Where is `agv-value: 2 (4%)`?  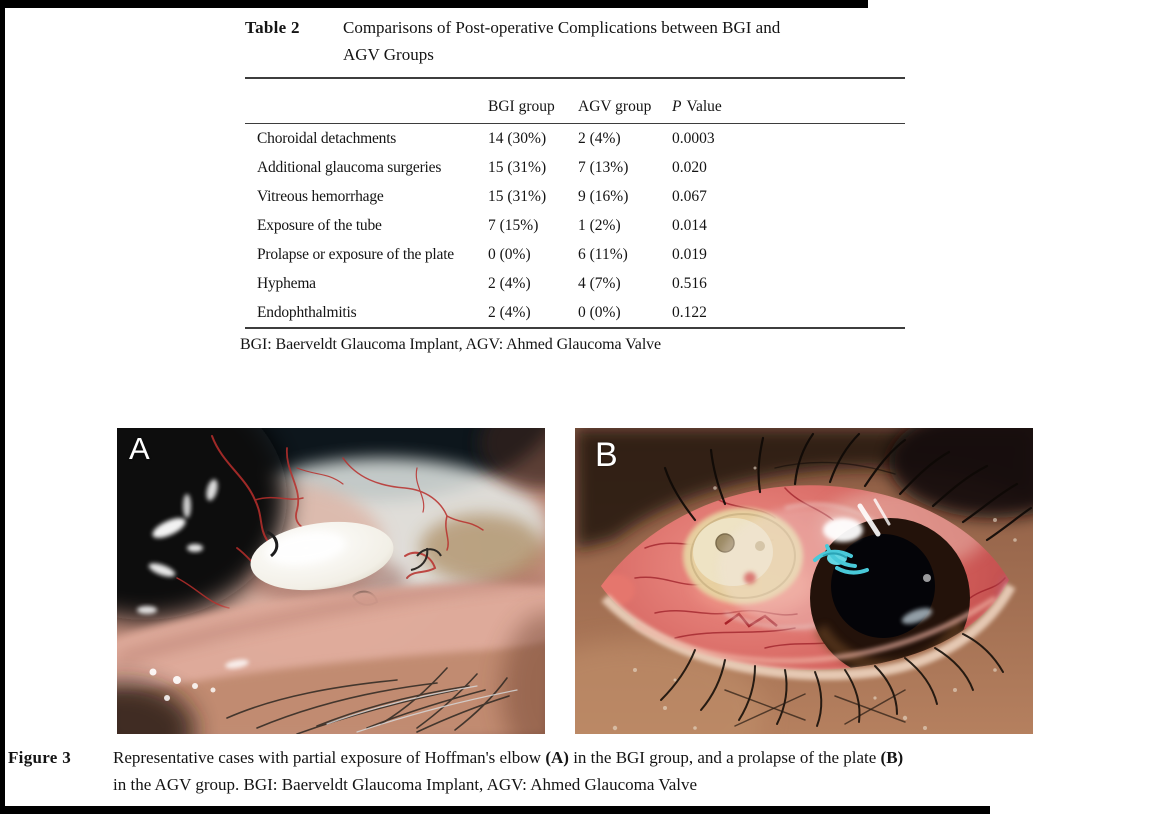 agv-value: 2 (4%) is located at coordinates (599, 138).